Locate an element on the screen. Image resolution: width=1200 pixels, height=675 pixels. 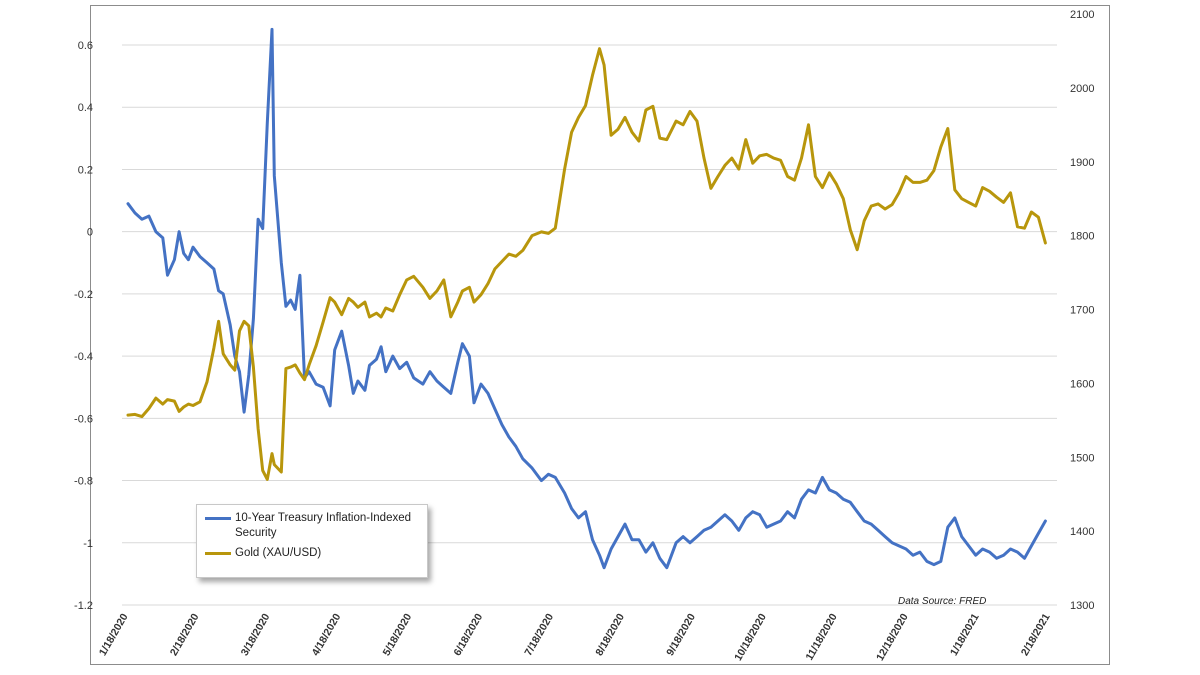
right-tick-label: 1800 is located at coordinates (1082, 237).